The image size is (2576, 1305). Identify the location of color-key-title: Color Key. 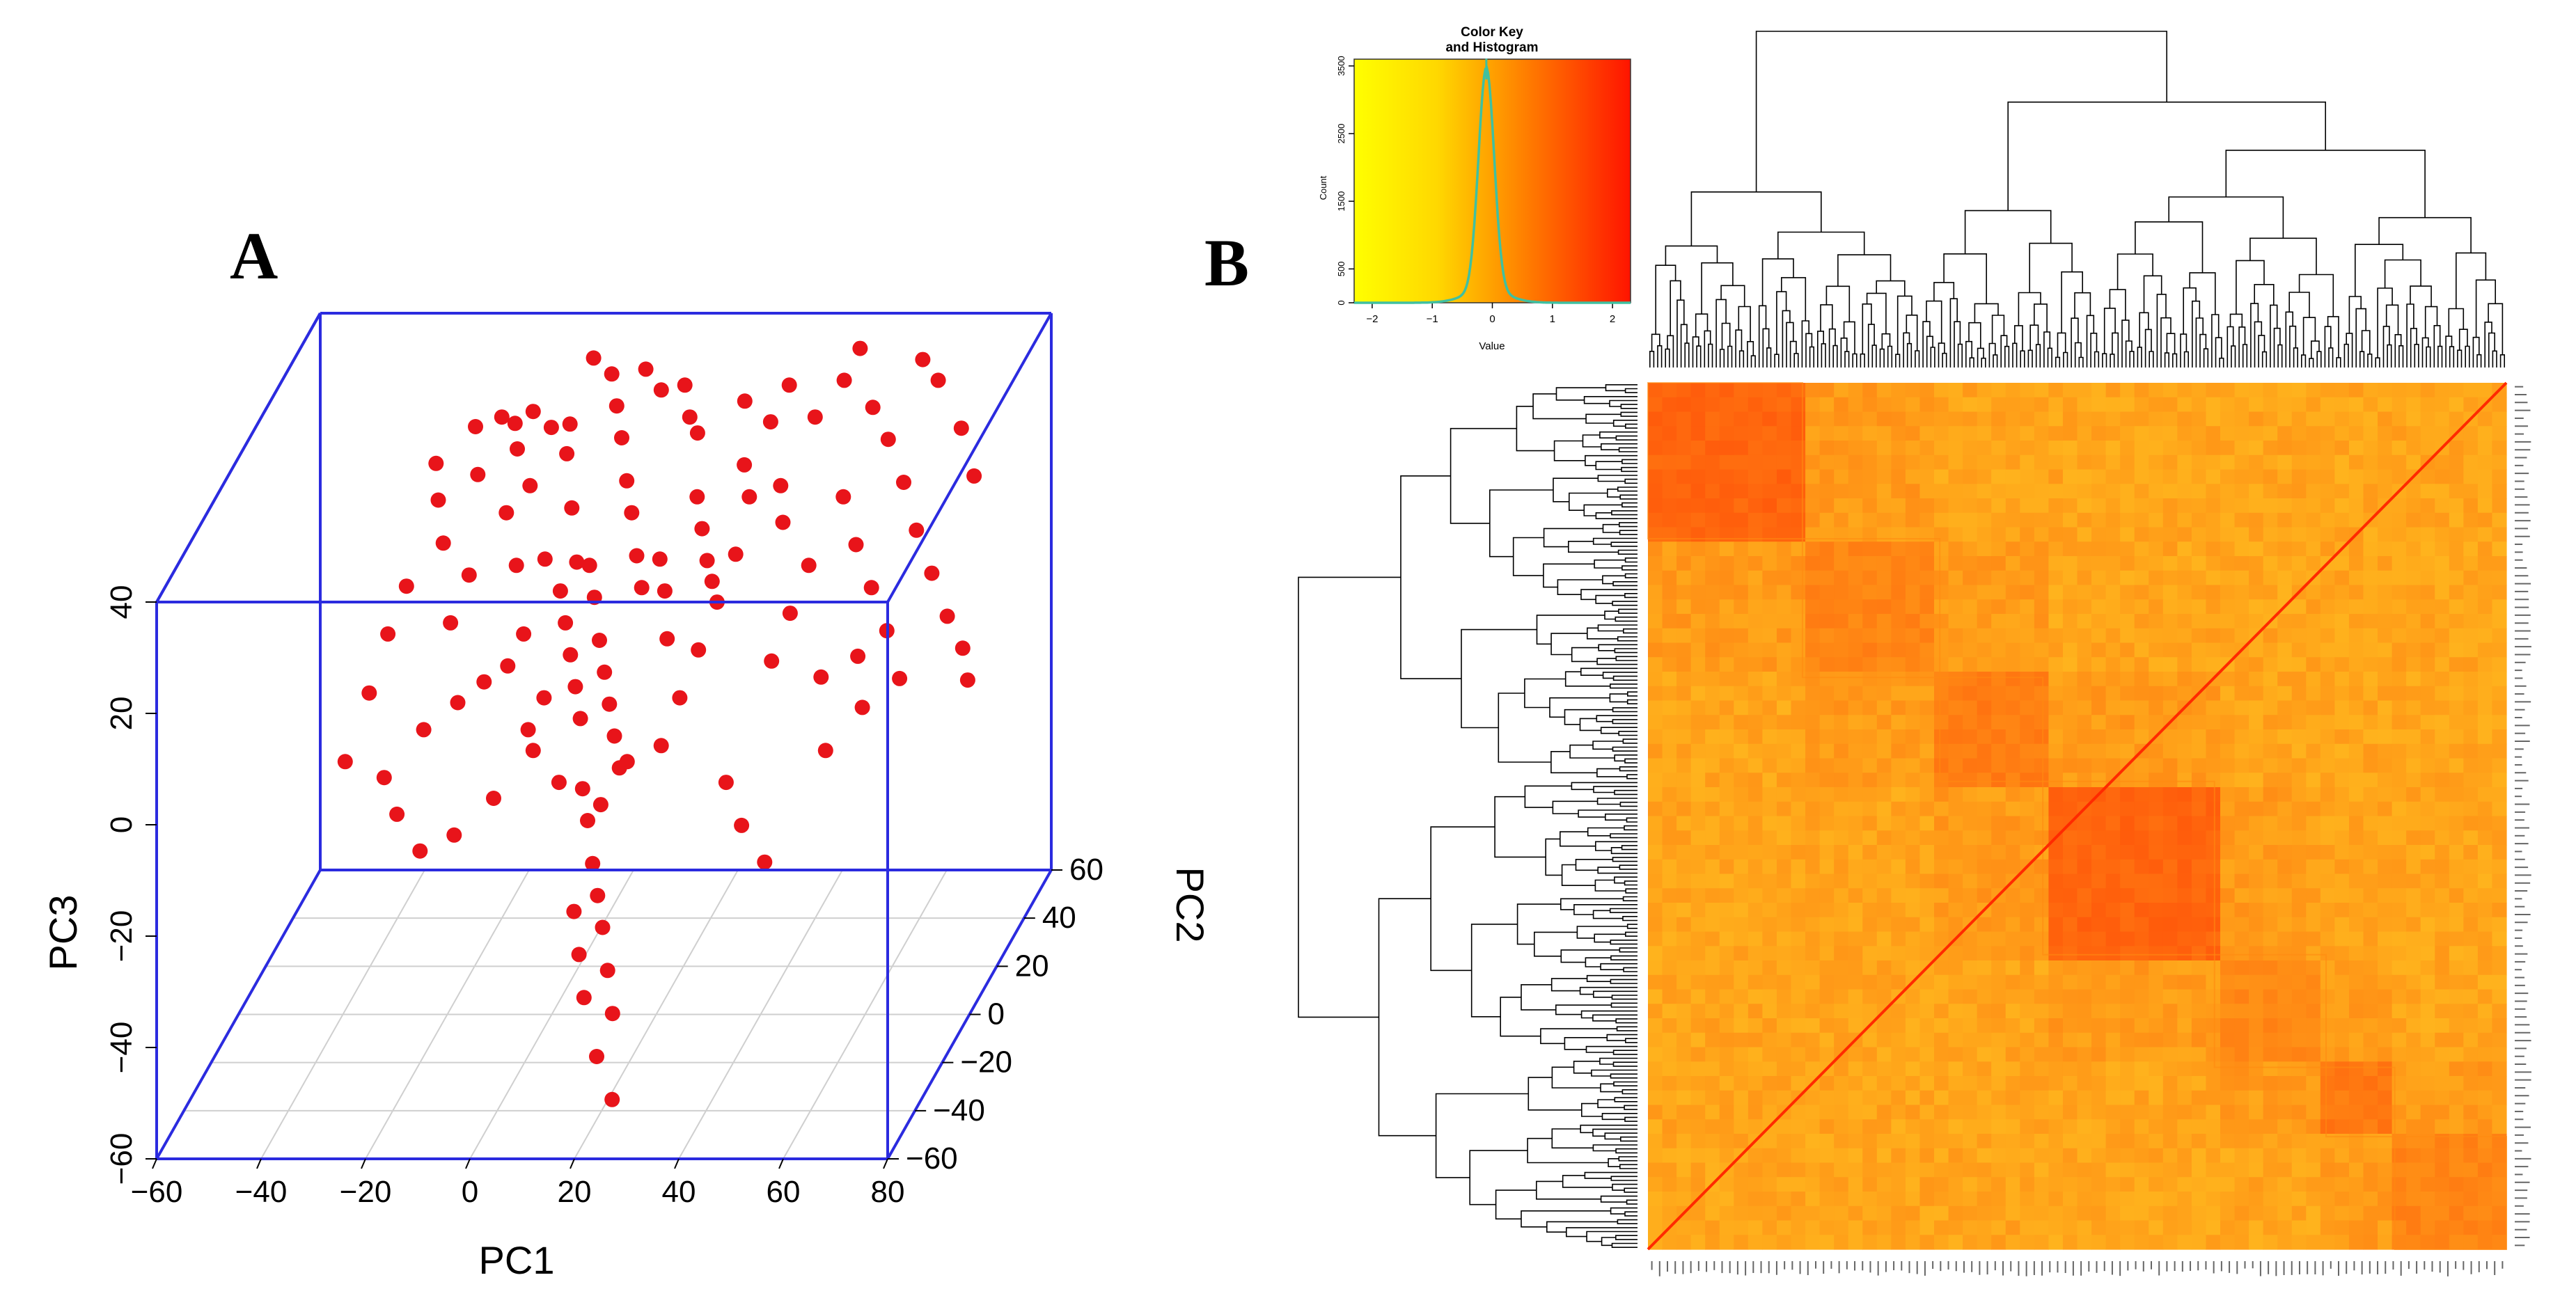
(1492, 32).